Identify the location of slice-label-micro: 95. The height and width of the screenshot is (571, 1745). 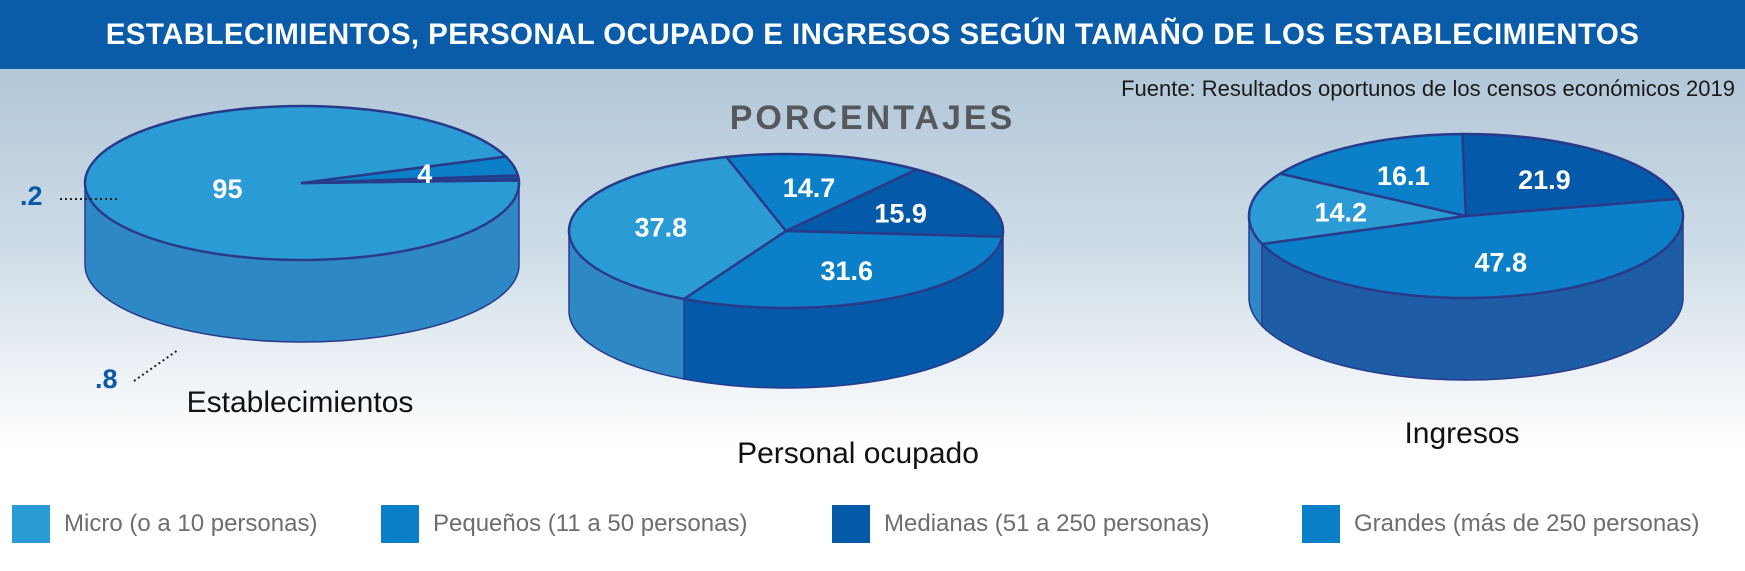
(227, 189).